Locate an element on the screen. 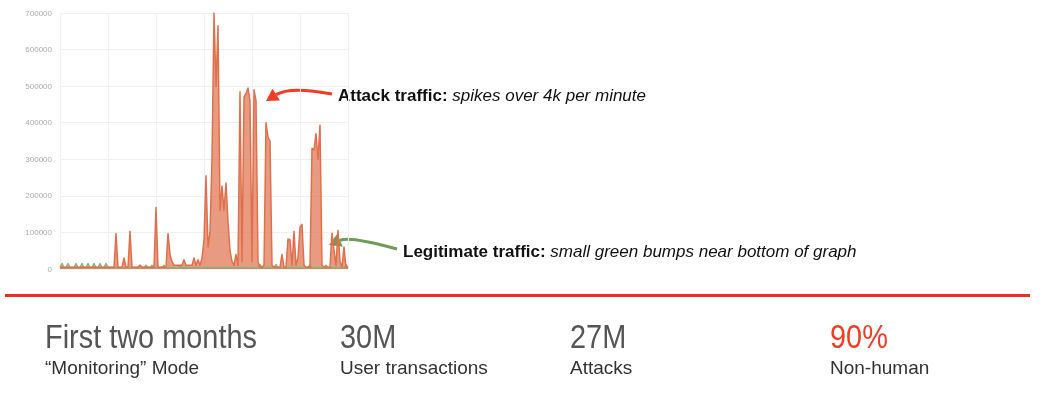 This screenshot has width=1050, height=398. y-tick-label: 400000 is located at coordinates (39, 123).